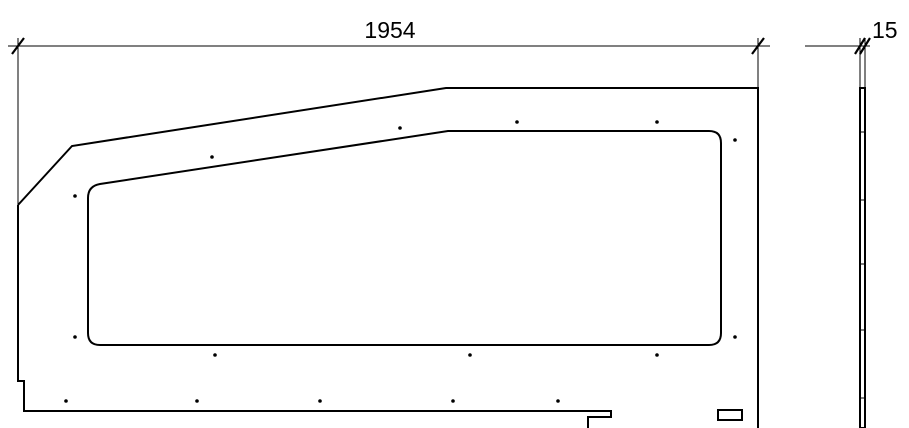  I want to click on thickness-tick-left, so click(860, 46).